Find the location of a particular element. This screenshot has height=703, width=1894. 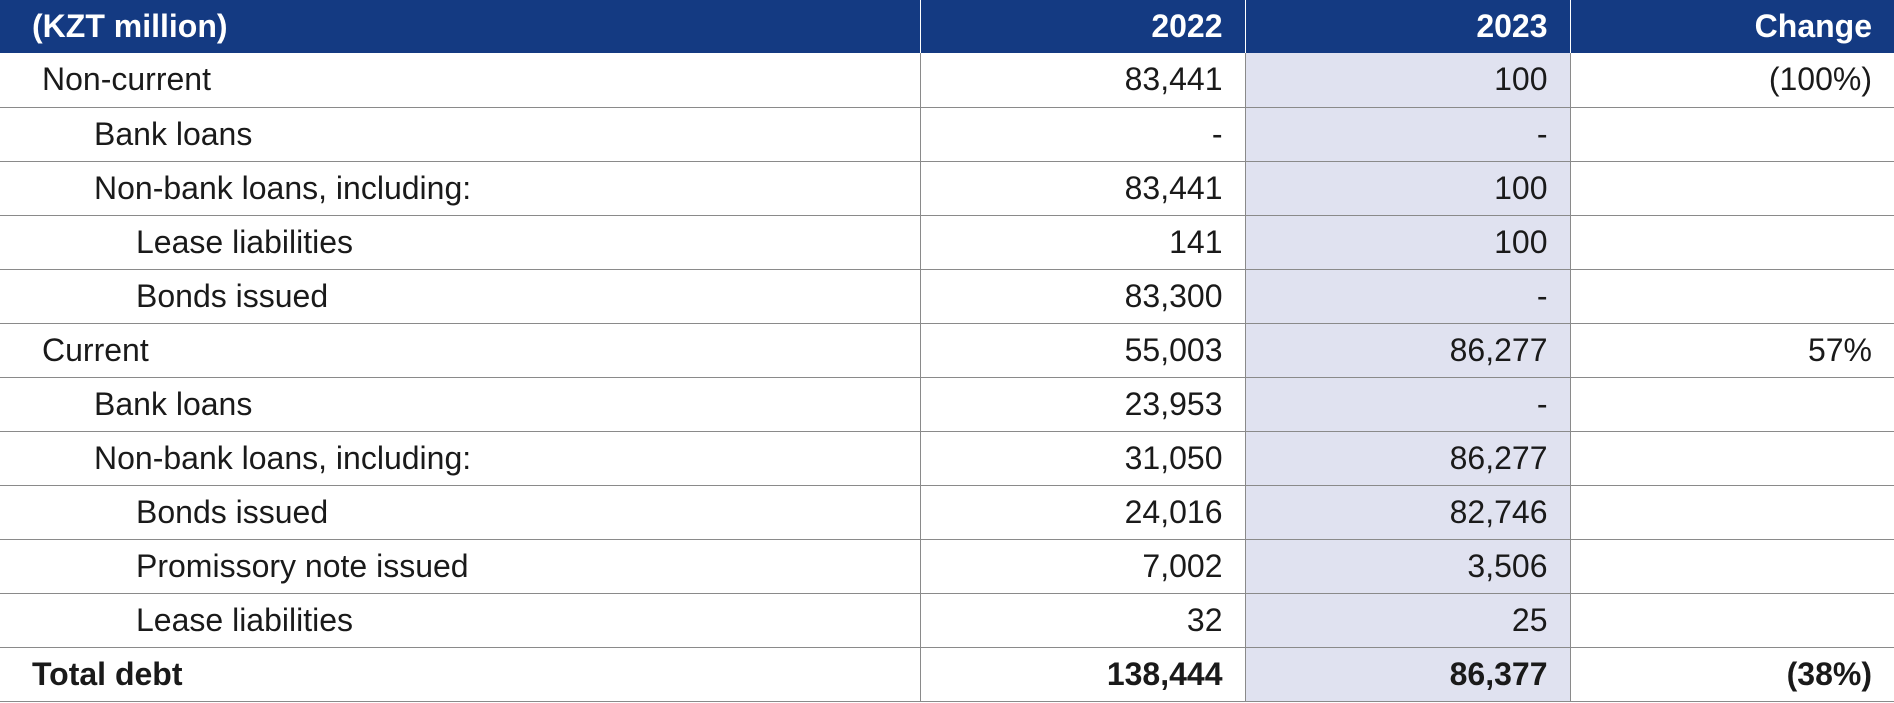

cell-2022: 141 is located at coordinates (1082, 242).